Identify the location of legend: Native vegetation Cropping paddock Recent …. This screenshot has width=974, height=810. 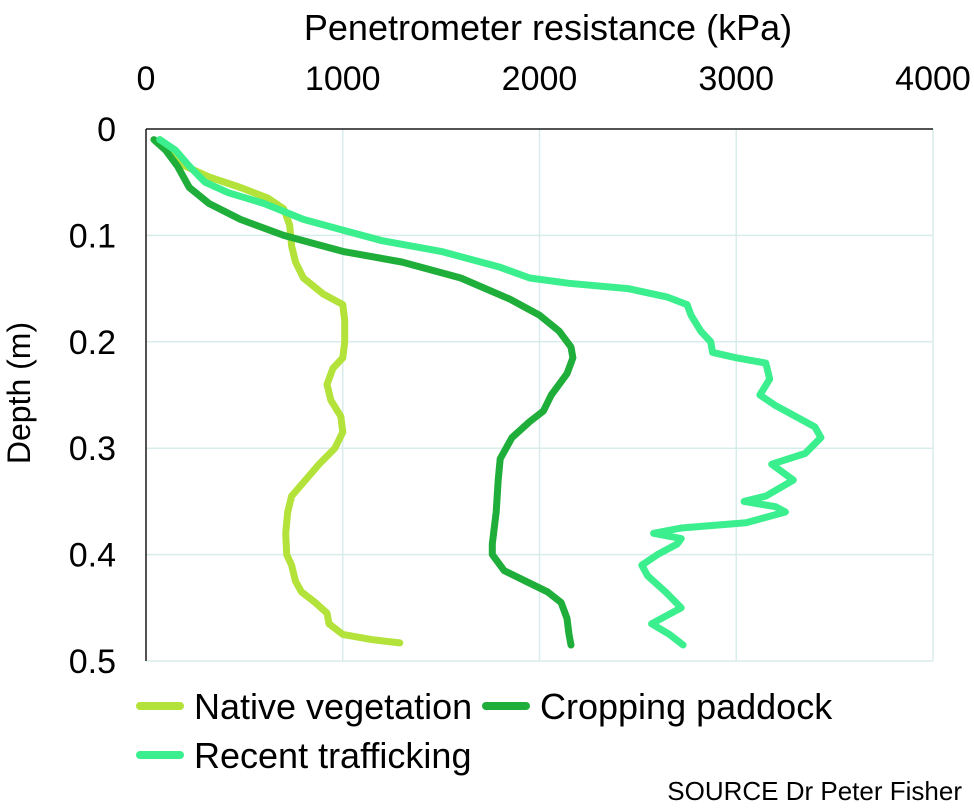
(484, 731).